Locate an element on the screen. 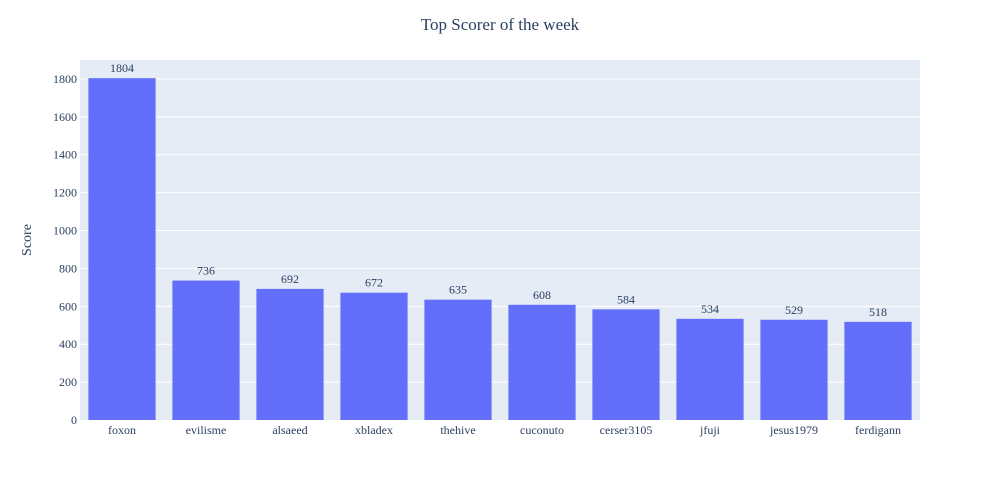  y-ticks: 0 200 400 600 800 1000 1200 1400 1600 1800 is located at coordinates (65, 249).